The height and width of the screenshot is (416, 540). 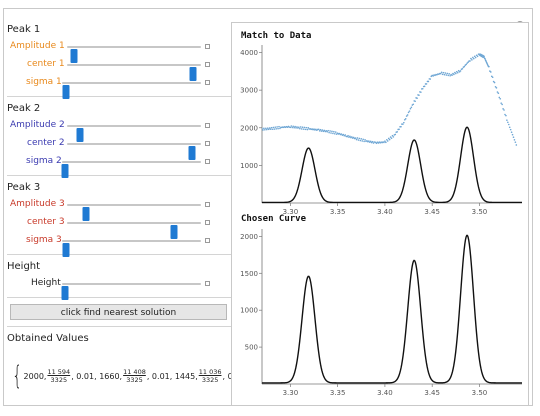 I want to click on divider, so click(x=119, y=175).